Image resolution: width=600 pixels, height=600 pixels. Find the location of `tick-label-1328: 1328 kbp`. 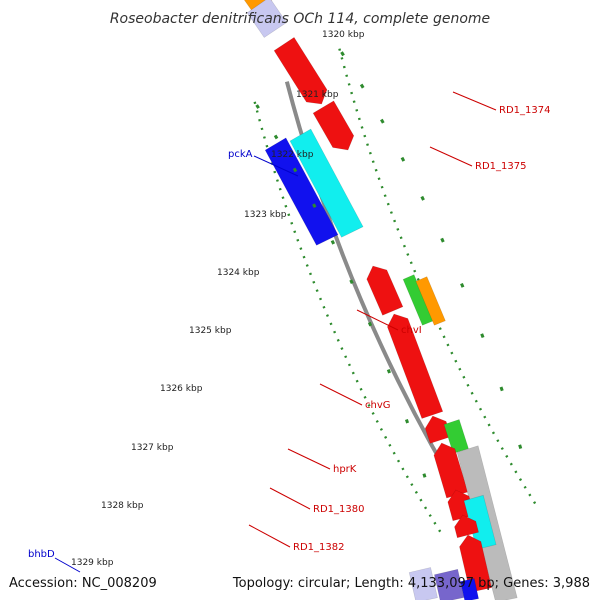

tick-label-1328: 1328 kbp is located at coordinates (122, 506).